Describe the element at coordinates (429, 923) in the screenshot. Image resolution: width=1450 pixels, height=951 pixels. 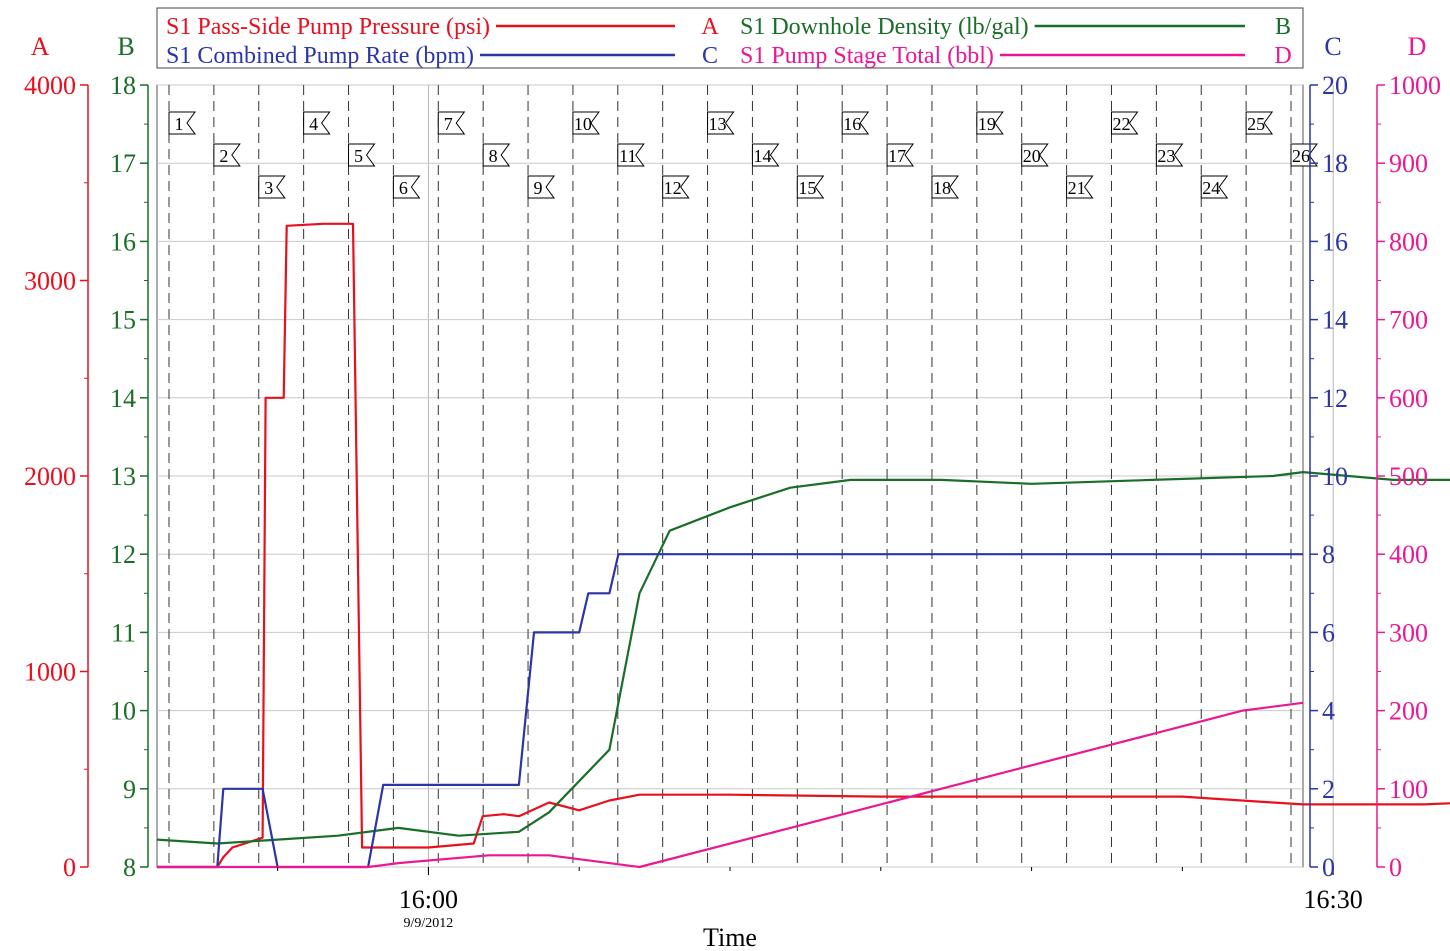
I see `x-tick-date-label: 9/9/2012` at that location.